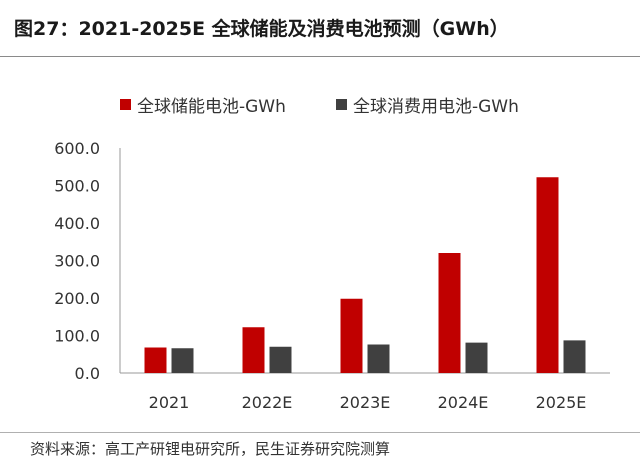  I want to click on legend-swatch-storage, so click(125, 104).